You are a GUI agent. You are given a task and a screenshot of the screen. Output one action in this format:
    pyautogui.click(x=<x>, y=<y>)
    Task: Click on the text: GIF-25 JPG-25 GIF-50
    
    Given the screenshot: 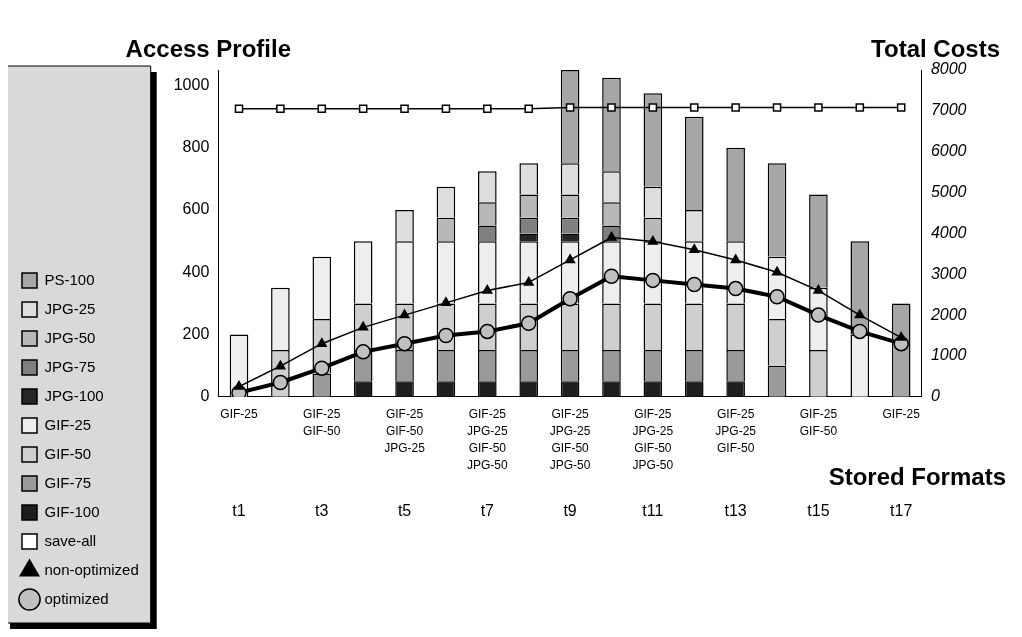 What is the action you would take?
    pyautogui.click(x=736, y=431)
    